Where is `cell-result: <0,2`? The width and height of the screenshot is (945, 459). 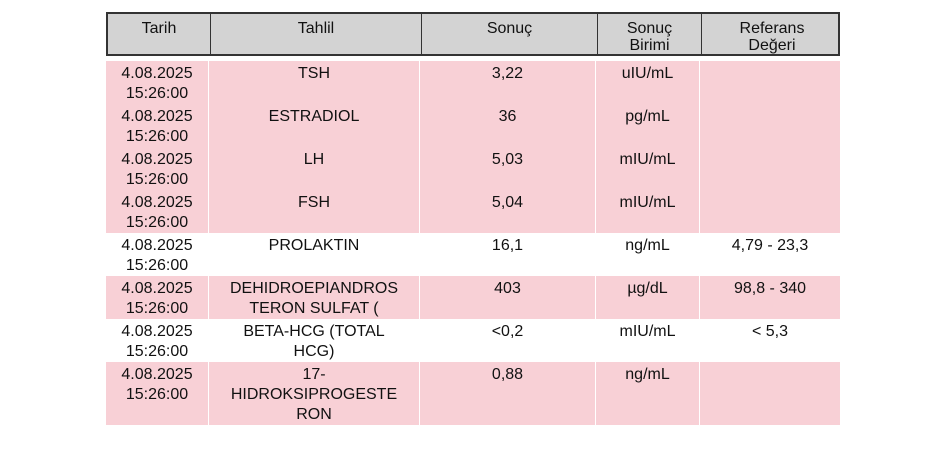
cell-result: <0,2 is located at coordinates (508, 340).